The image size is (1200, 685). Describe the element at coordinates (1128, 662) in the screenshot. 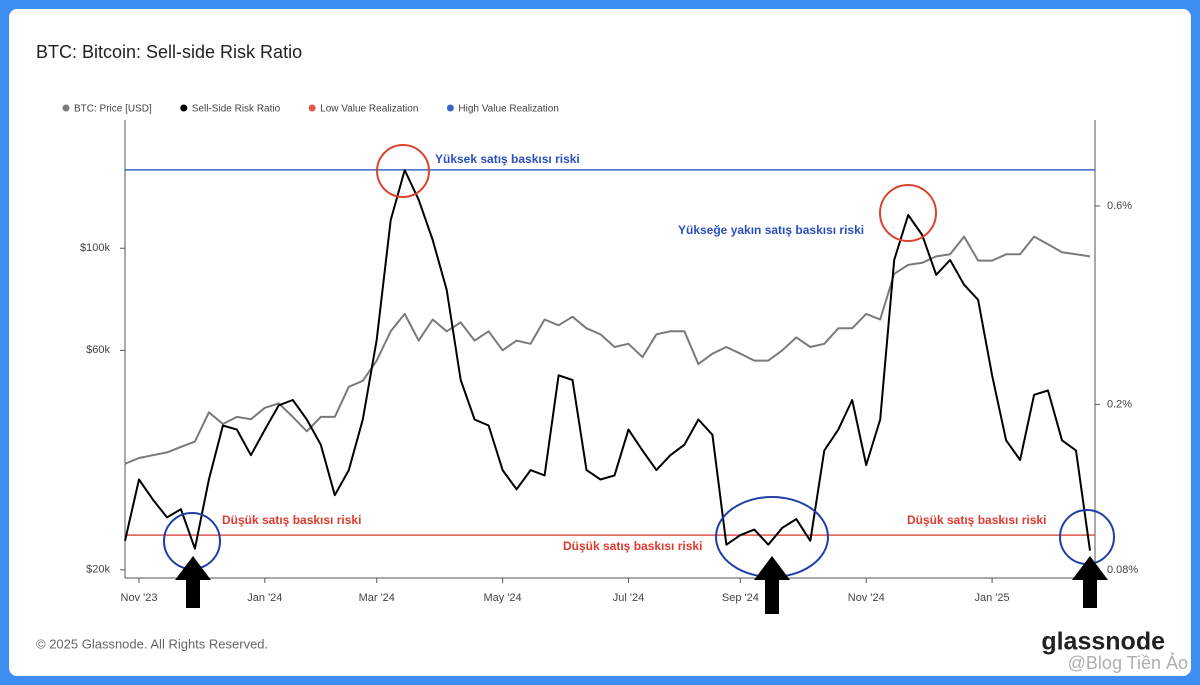

I see `watermark: @Blog Tiền Ảo` at that location.